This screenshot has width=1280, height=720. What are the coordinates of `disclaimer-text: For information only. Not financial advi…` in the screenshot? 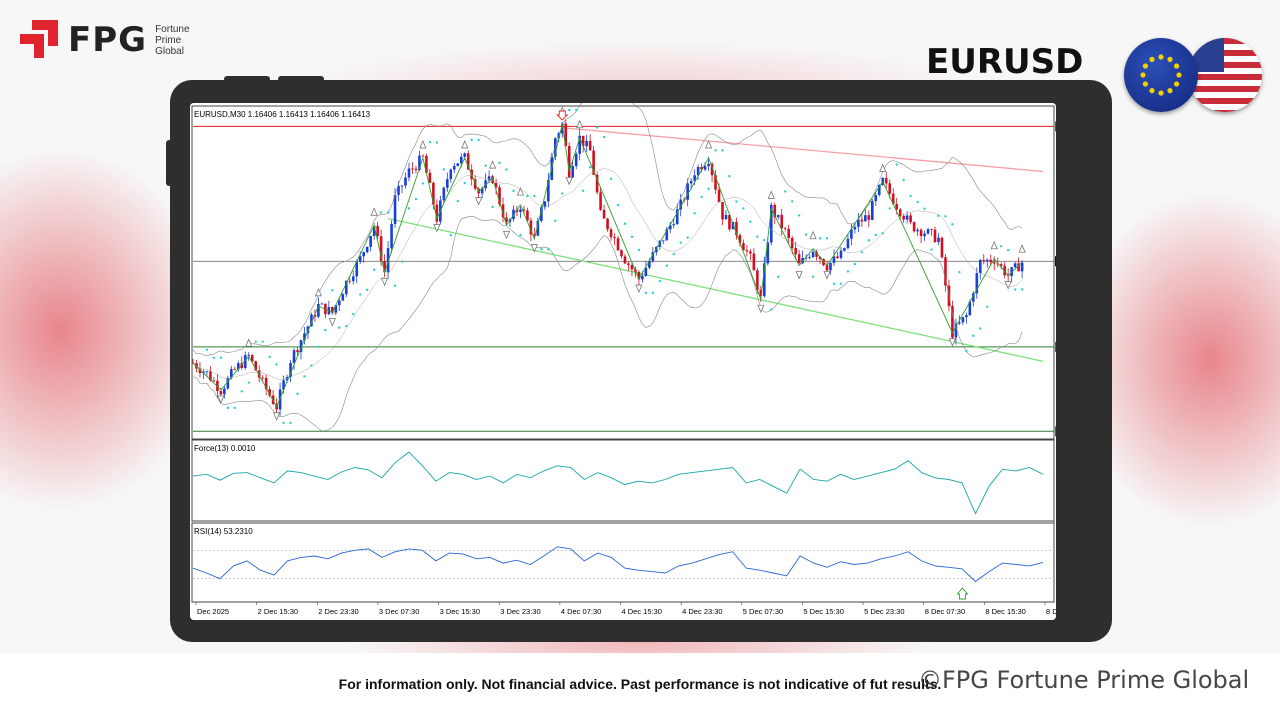 It's located at (613, 684).